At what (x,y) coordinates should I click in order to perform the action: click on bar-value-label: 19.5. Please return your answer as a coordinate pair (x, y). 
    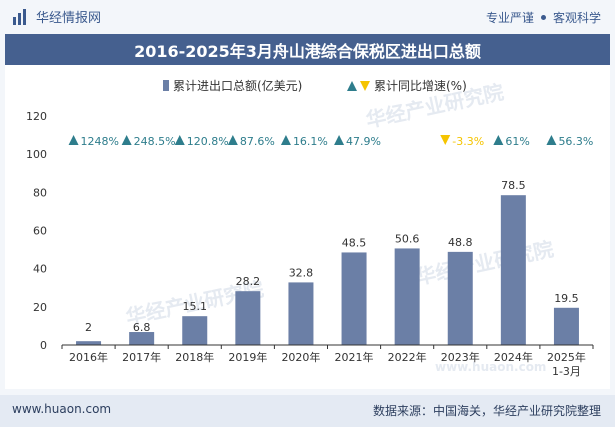
    Looking at the image, I should click on (566, 298).